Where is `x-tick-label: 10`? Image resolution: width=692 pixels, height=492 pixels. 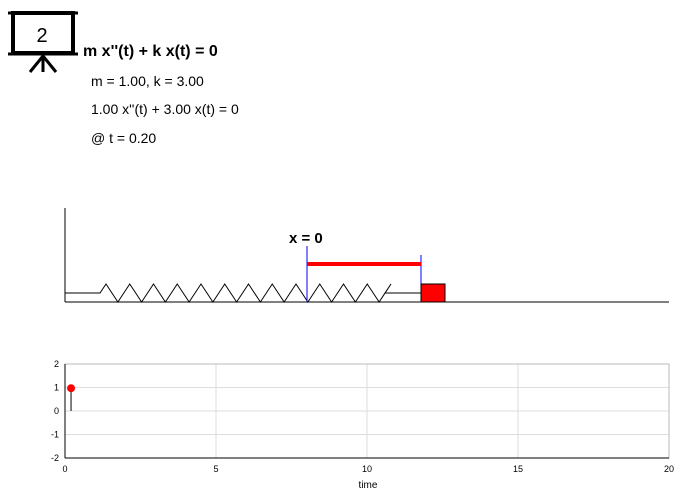 x-tick-label: 10 is located at coordinates (367, 469).